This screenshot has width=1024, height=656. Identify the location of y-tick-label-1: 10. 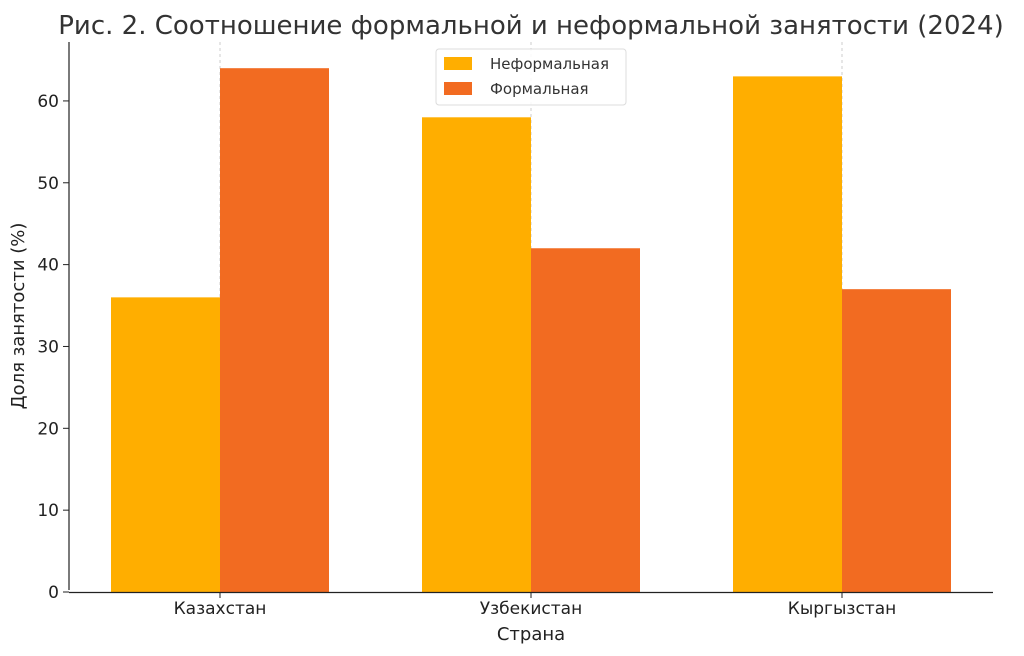
(48, 511).